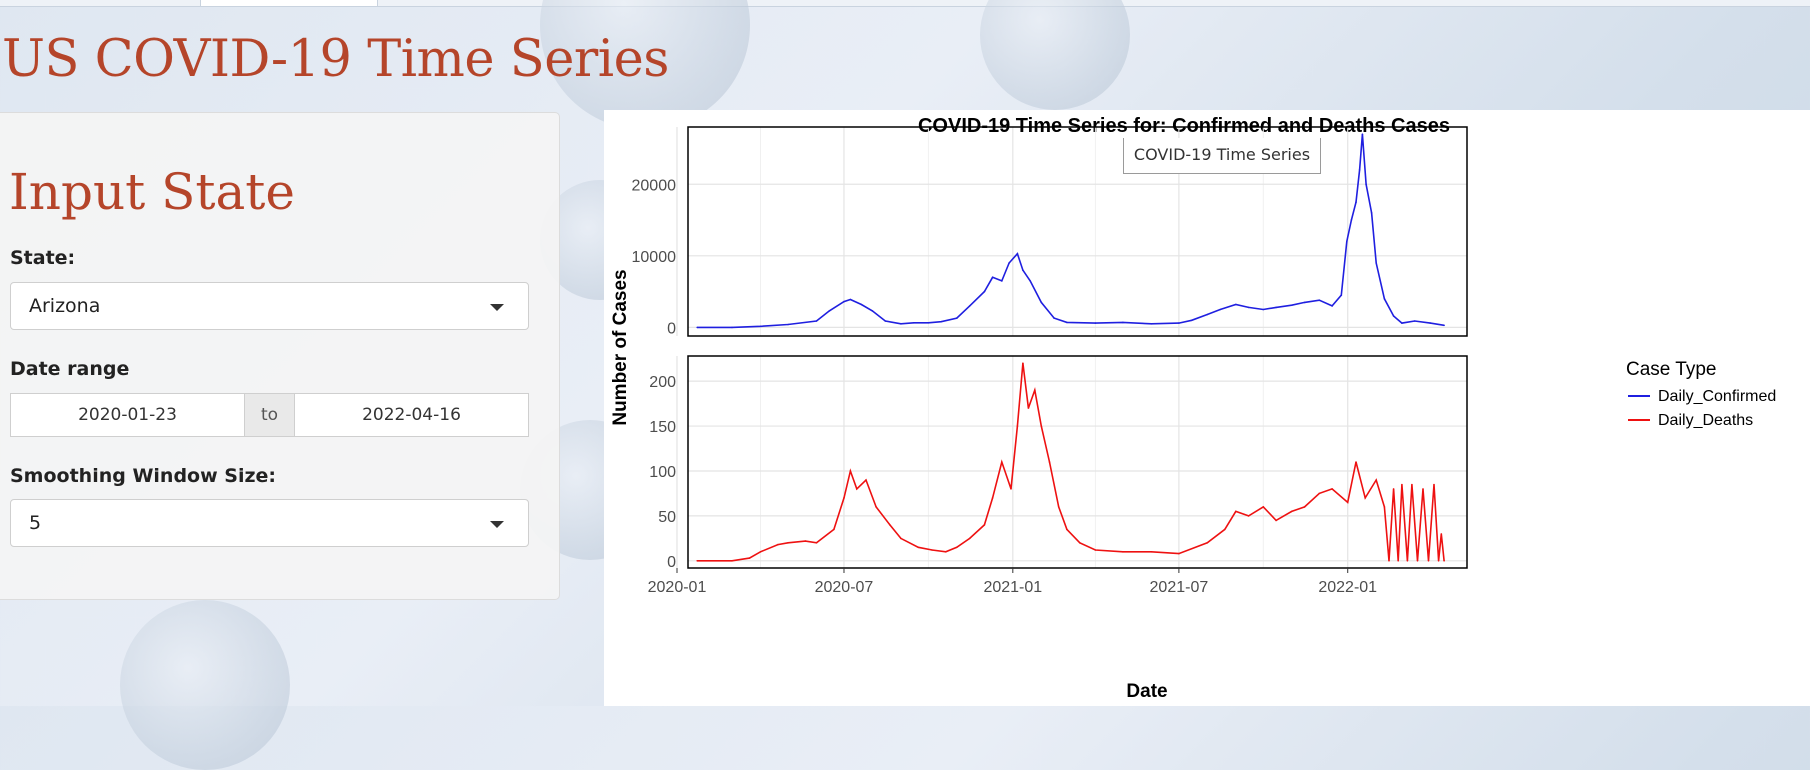  I want to click on x-tick-label: 2021-01, so click(1012, 587).